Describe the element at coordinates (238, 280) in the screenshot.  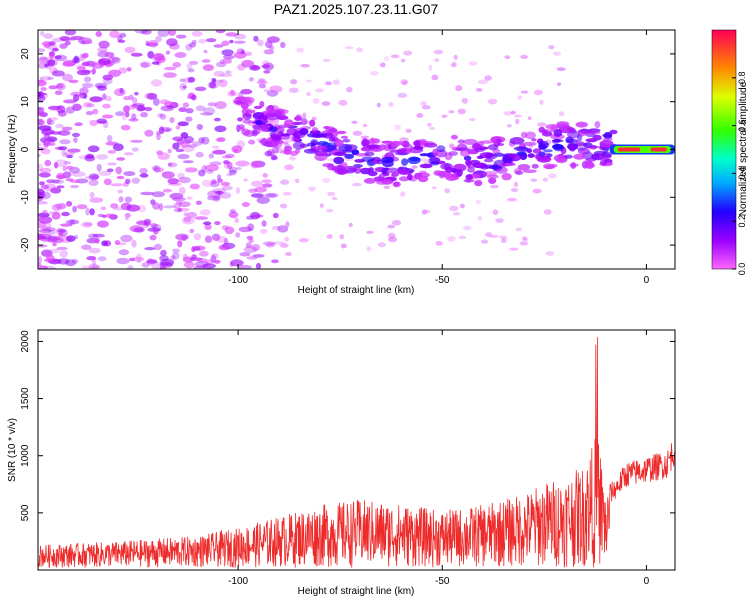
I see `x-tick-label: -100` at that location.